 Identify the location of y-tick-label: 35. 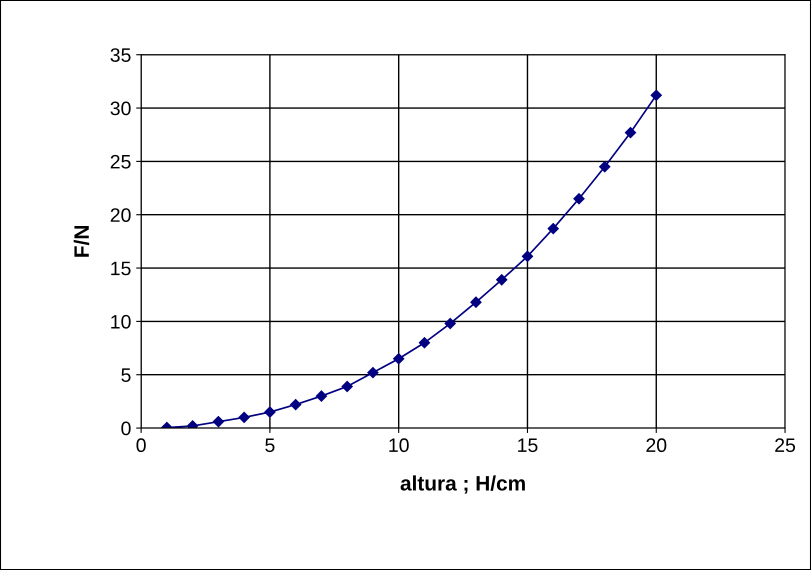
(120, 55).